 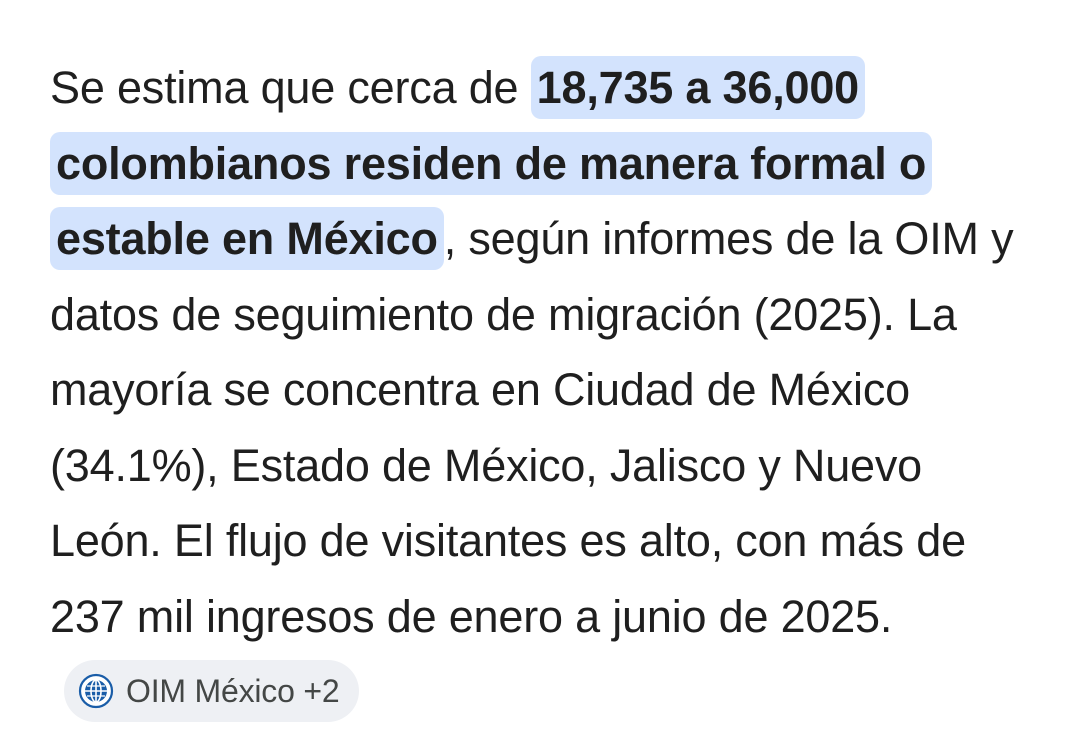 I want to click on answer-lead: Se estima que cerca de, so click(x=290, y=87).